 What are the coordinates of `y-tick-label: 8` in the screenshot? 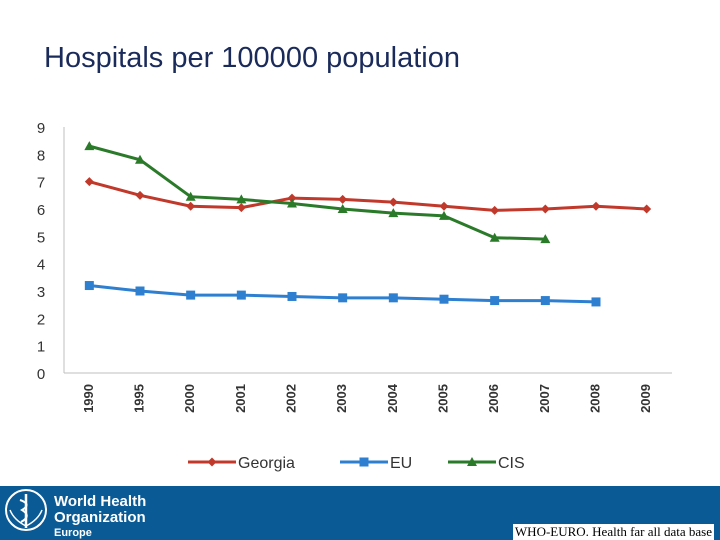 It's located at (41, 155).